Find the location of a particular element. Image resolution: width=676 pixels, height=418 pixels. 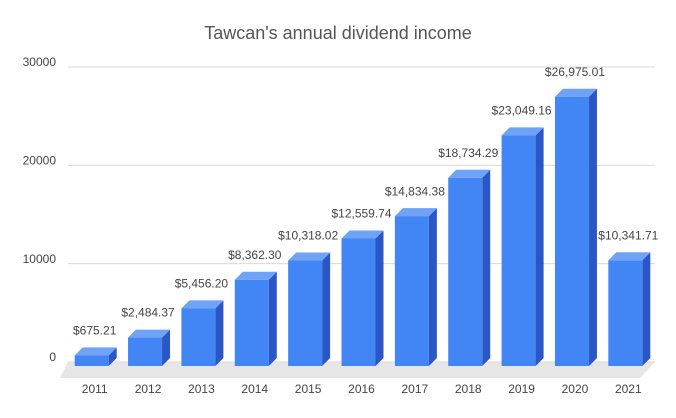

value-label: $14,834.38 is located at coordinates (415, 191).